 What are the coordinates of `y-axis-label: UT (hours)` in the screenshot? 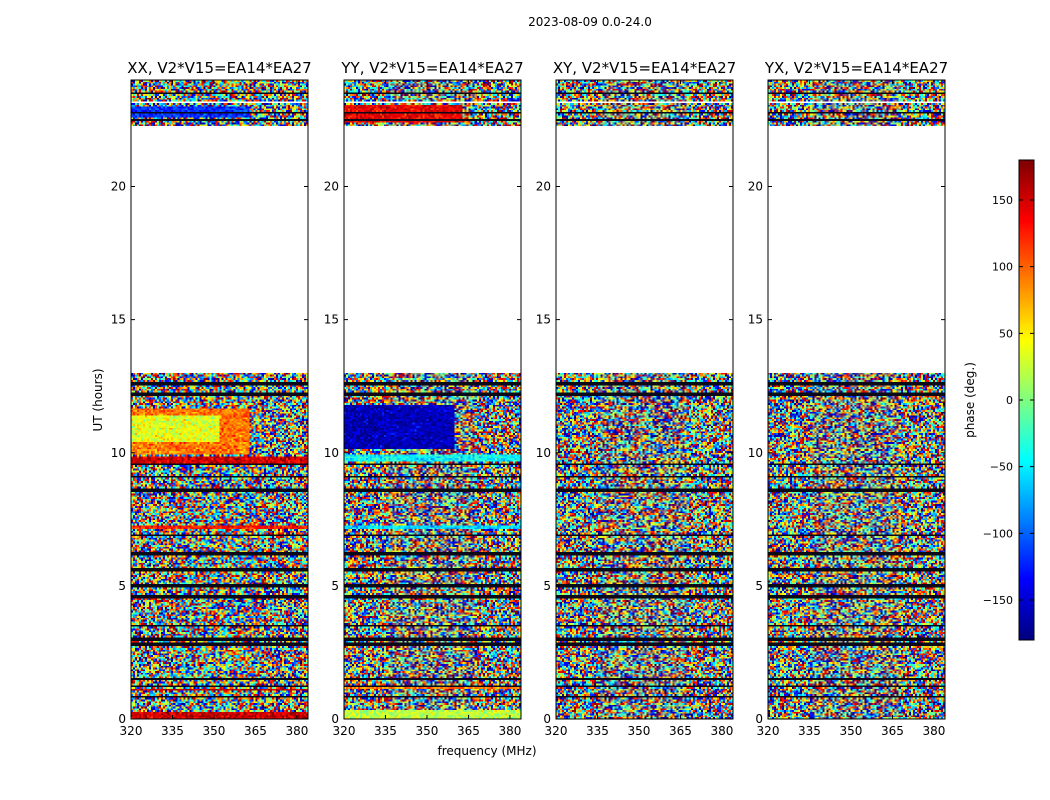 It's located at (98, 399).